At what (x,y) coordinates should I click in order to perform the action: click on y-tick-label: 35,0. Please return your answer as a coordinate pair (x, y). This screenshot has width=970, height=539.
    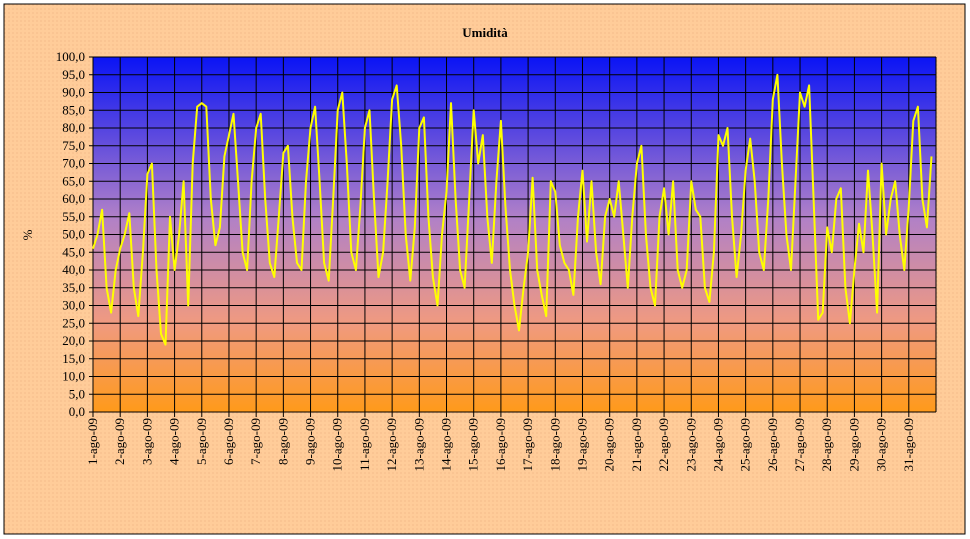
    Looking at the image, I should click on (73, 287).